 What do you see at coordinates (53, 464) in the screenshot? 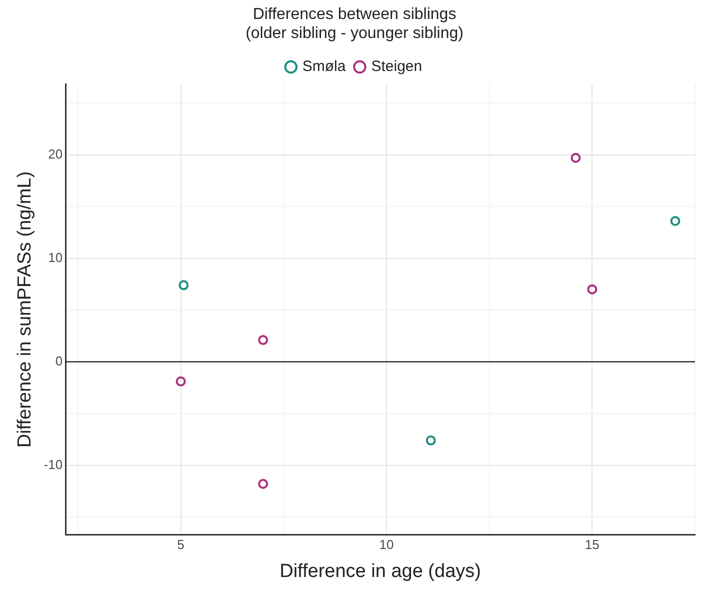
I see `y-tick-label: -10` at bounding box center [53, 464].